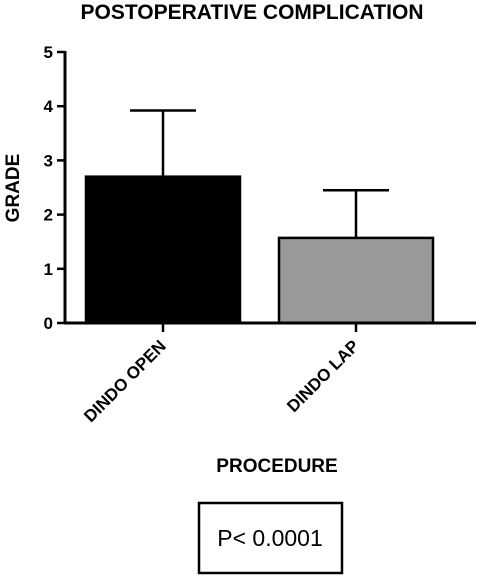 The height and width of the screenshot is (581, 489). I want to click on x-tick-label: DINDO OPEN, so click(125, 381).